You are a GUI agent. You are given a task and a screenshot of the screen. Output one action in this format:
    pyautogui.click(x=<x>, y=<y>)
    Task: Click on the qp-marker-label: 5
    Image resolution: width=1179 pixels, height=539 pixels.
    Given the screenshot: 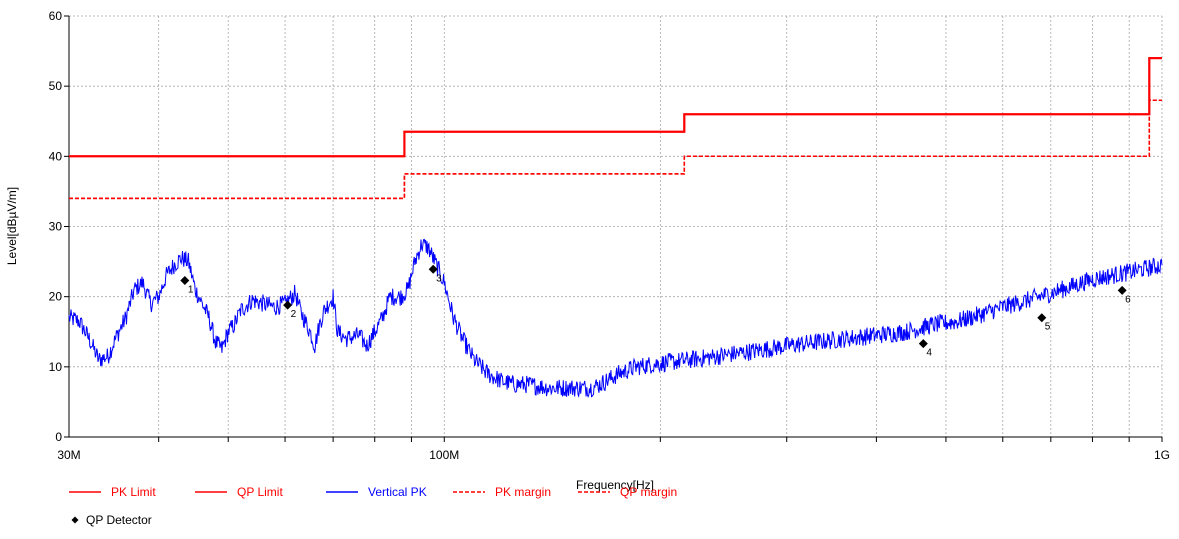 What is the action you would take?
    pyautogui.click(x=1048, y=327)
    